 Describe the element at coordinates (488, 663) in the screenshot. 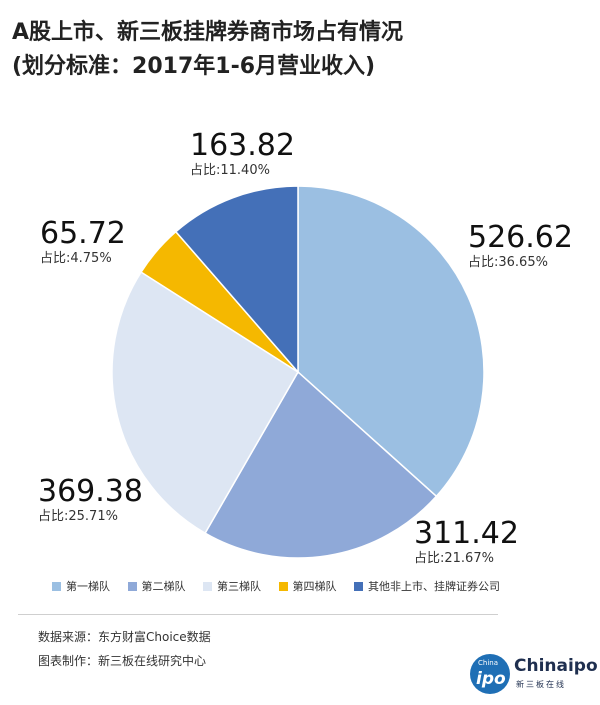

I see `logo-badge-small-text: China` at that location.